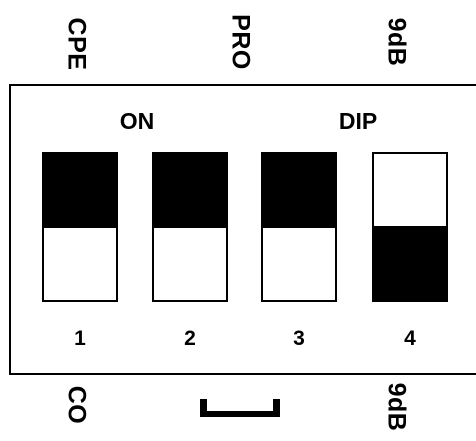 The width and height of the screenshot is (476, 441). What do you see at coordinates (76, 405) in the screenshot?
I see `bottom-label-co: CO` at bounding box center [76, 405].